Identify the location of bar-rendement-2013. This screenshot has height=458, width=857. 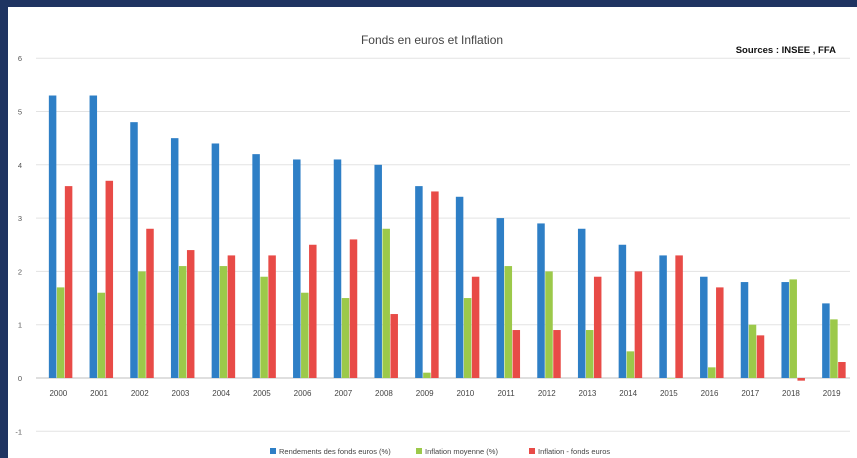
(581, 303).